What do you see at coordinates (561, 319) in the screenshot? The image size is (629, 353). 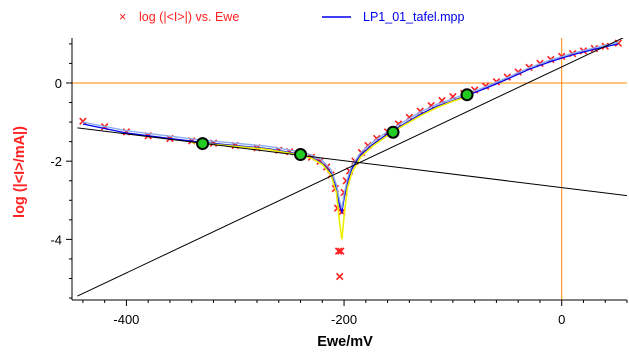 I see `x-tick-label: 0` at bounding box center [561, 319].